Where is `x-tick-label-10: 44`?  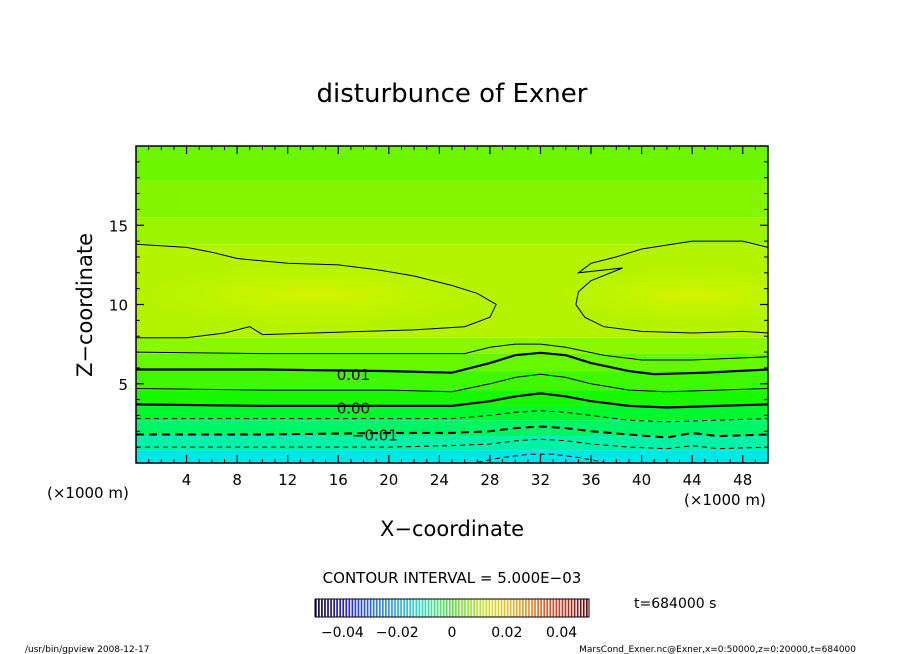 x-tick-label-10: 44 is located at coordinates (692, 480).